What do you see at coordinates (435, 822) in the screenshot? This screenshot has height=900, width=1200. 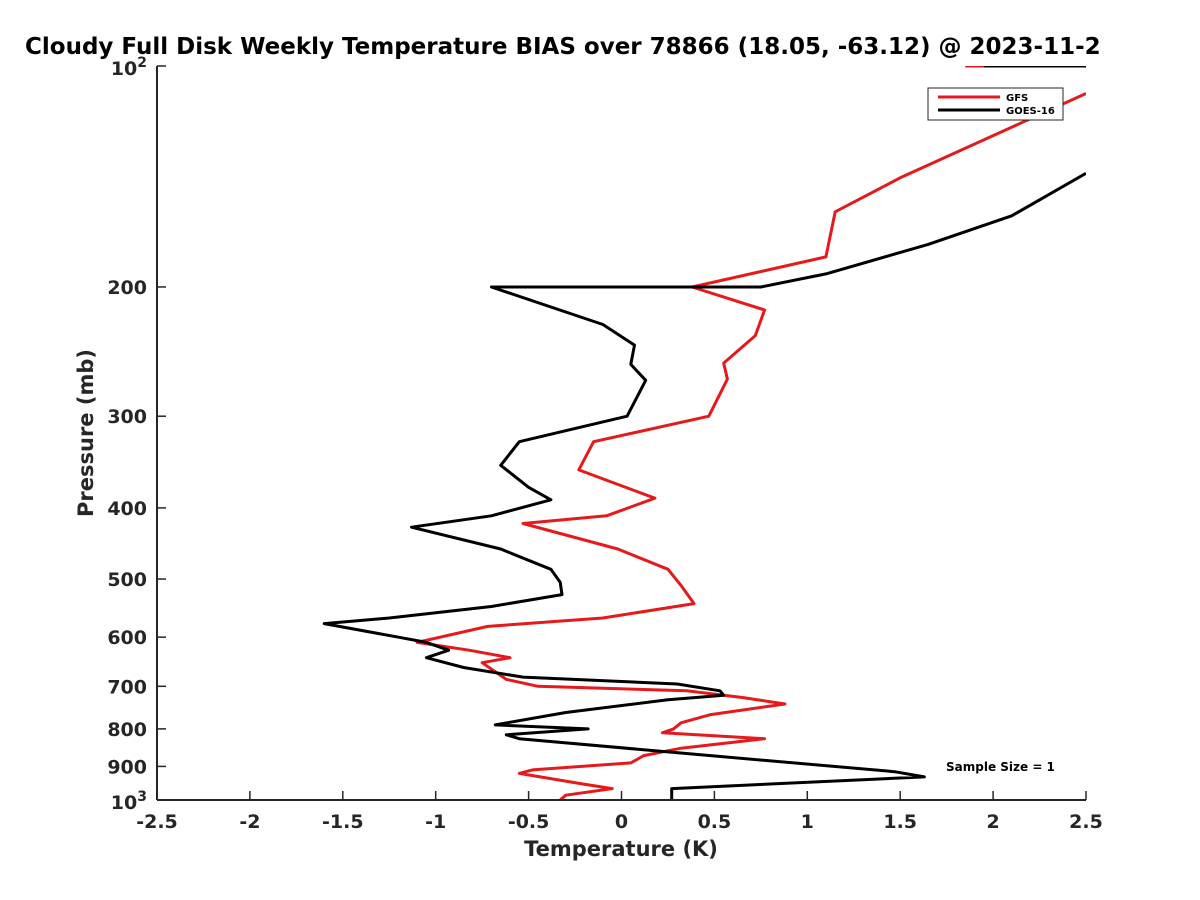 I see `x-tick-label: -1` at bounding box center [435, 822].